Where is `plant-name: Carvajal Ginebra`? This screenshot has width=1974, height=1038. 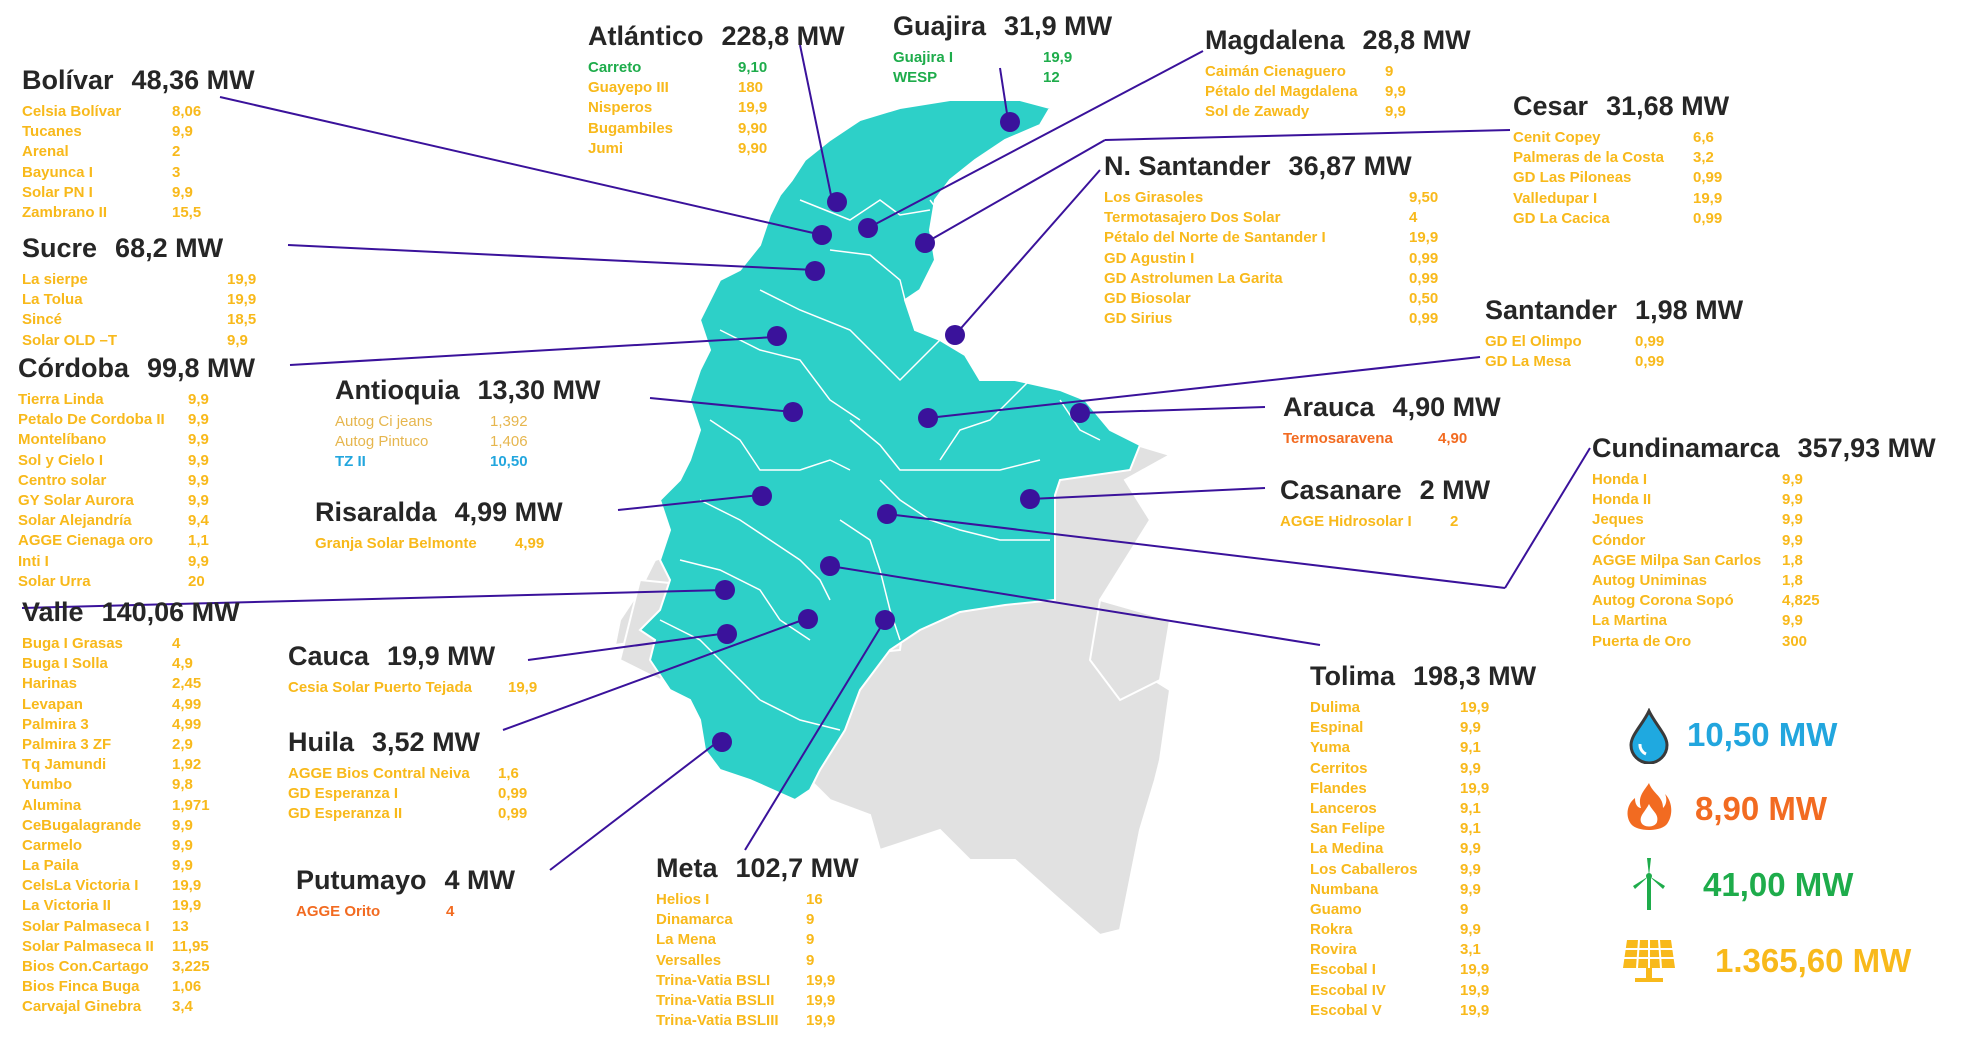 plant-name: Carvajal Ginebra is located at coordinates (82, 1007).